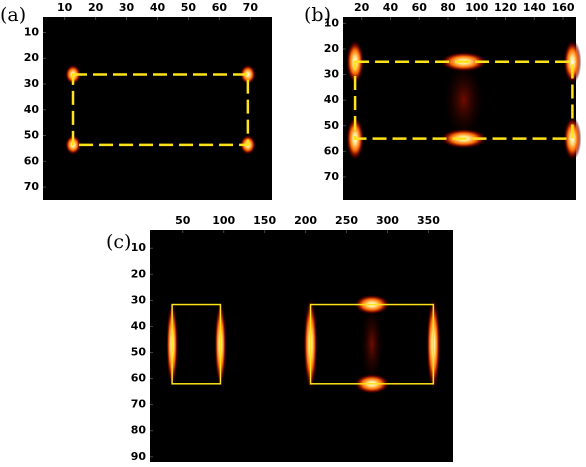 Image resolution: width=586 pixels, height=467 pixels. What do you see at coordinates (139, 456) in the screenshot?
I see `y-tick-label: 90` at bounding box center [139, 456].